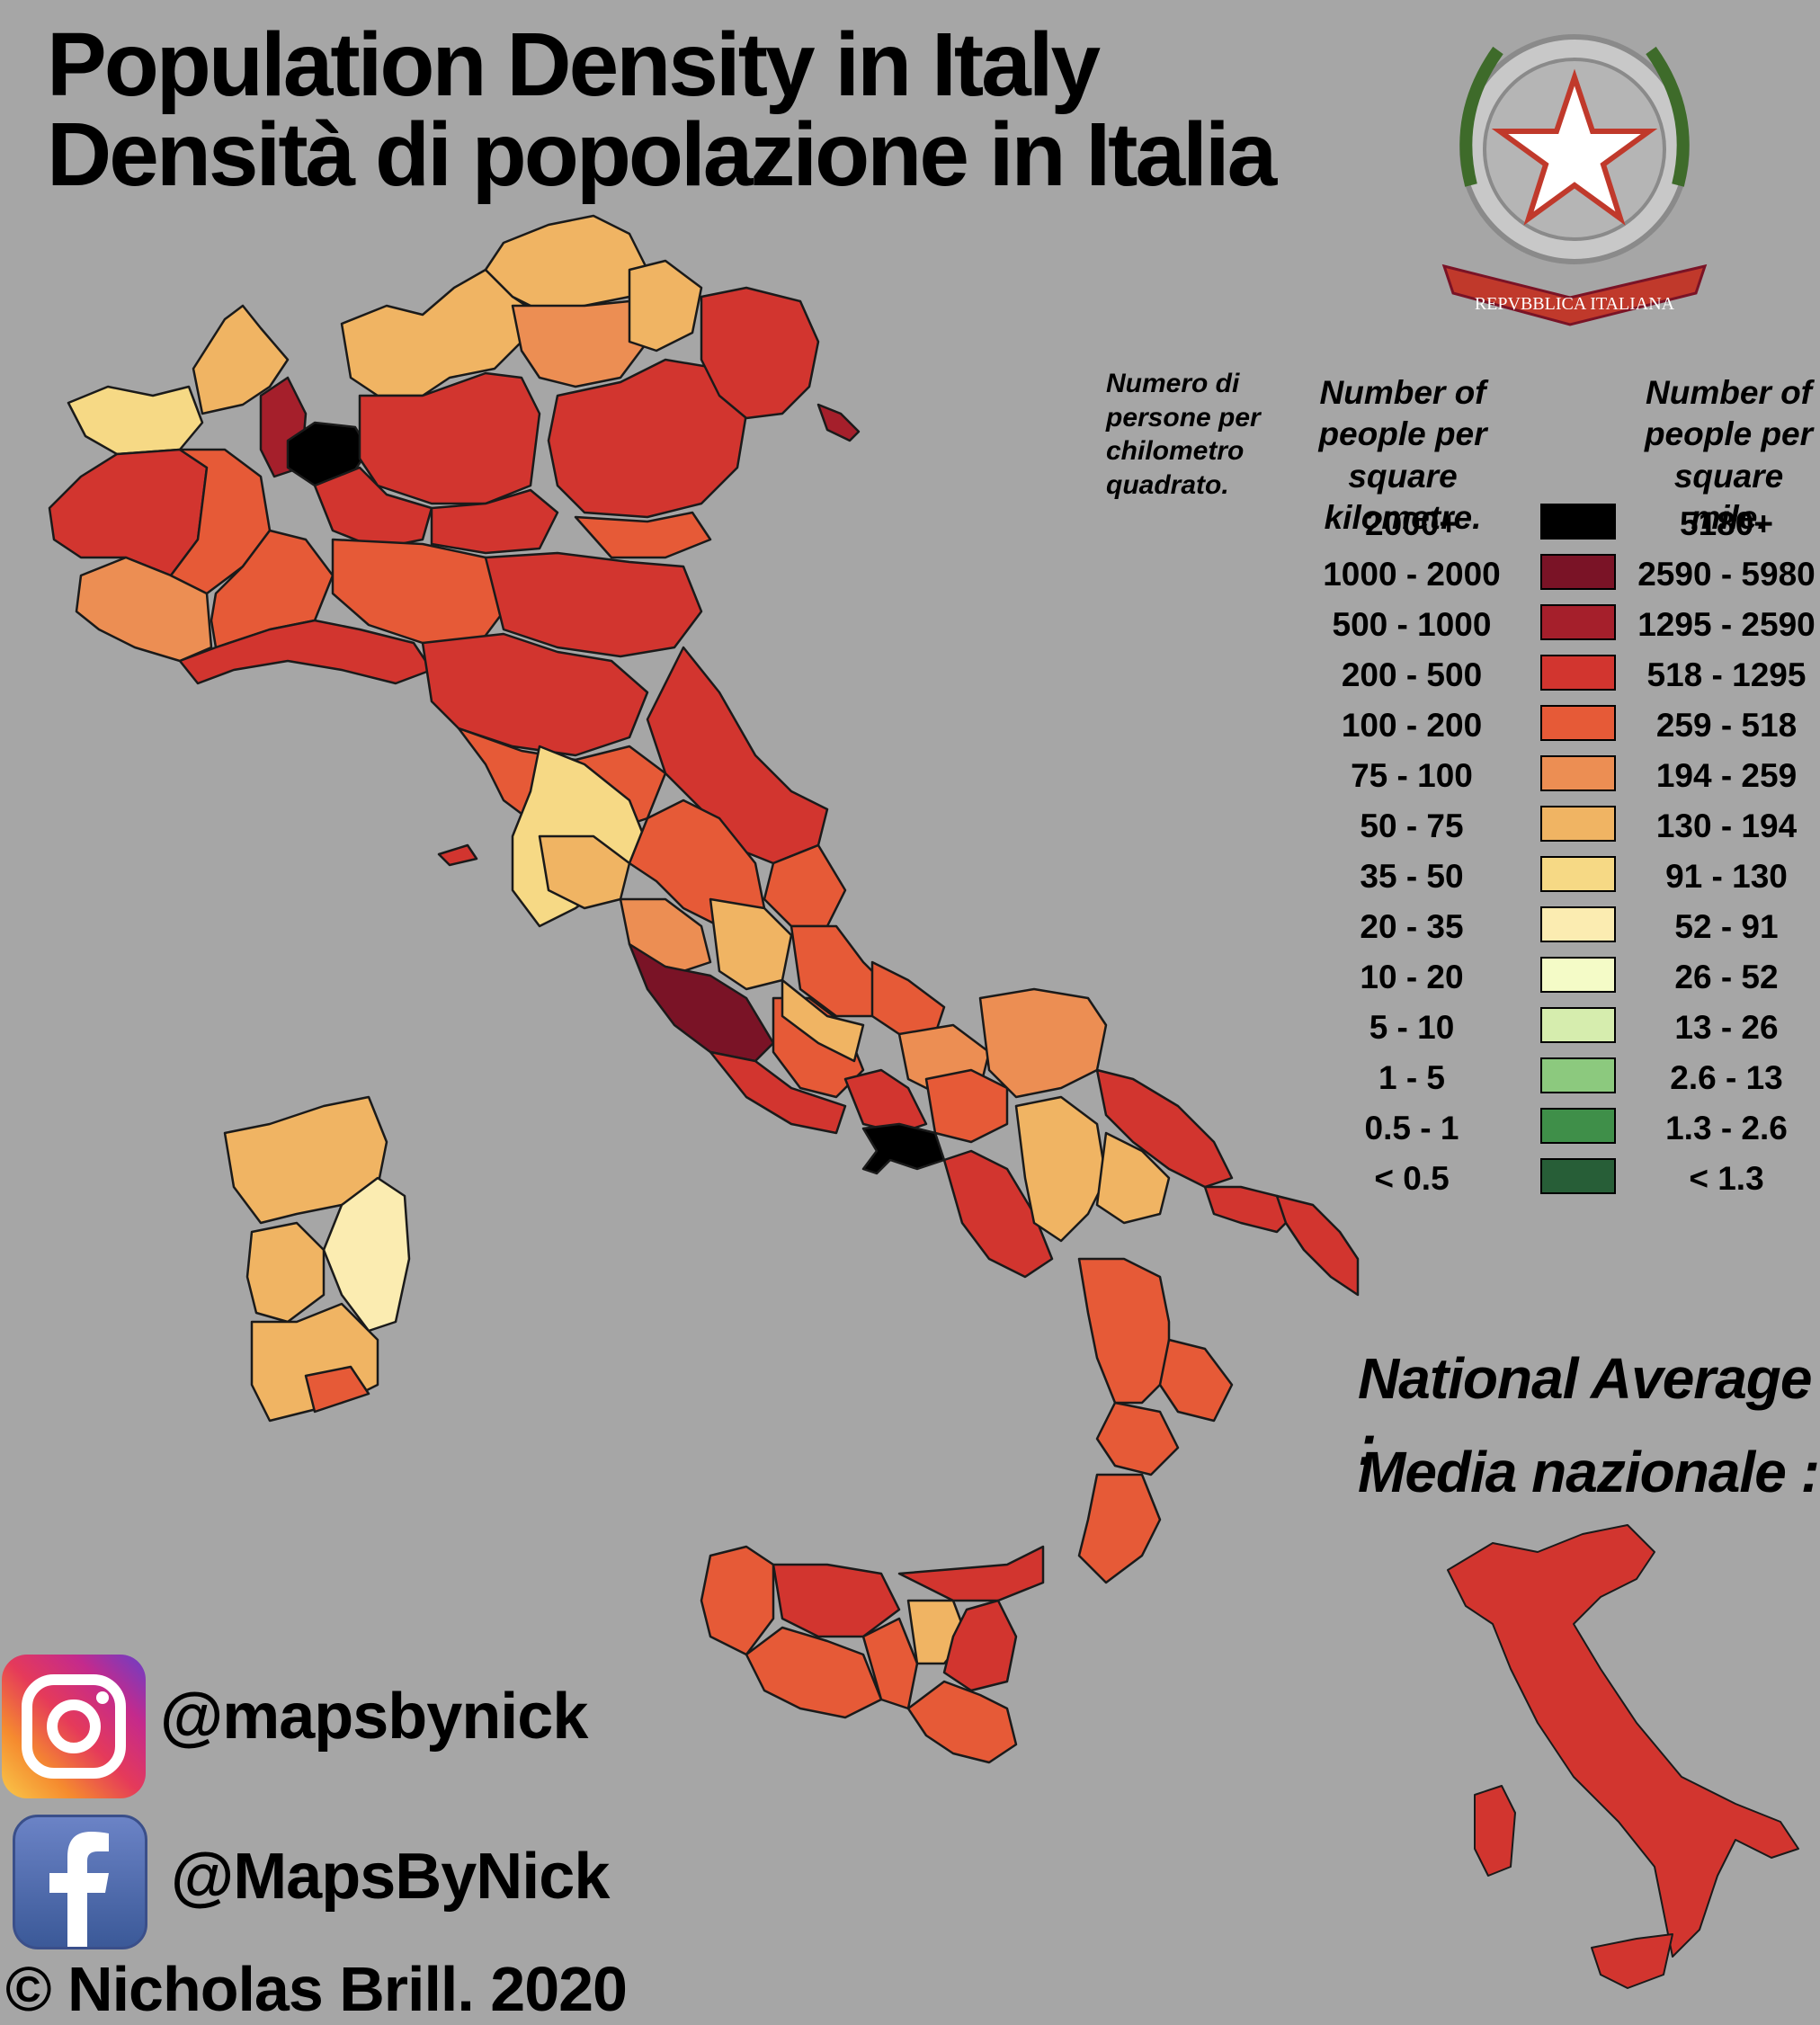 The width and height of the screenshot is (1820, 2025). I want to click on legend-mi-range: 194 - 259, so click(1727, 776).